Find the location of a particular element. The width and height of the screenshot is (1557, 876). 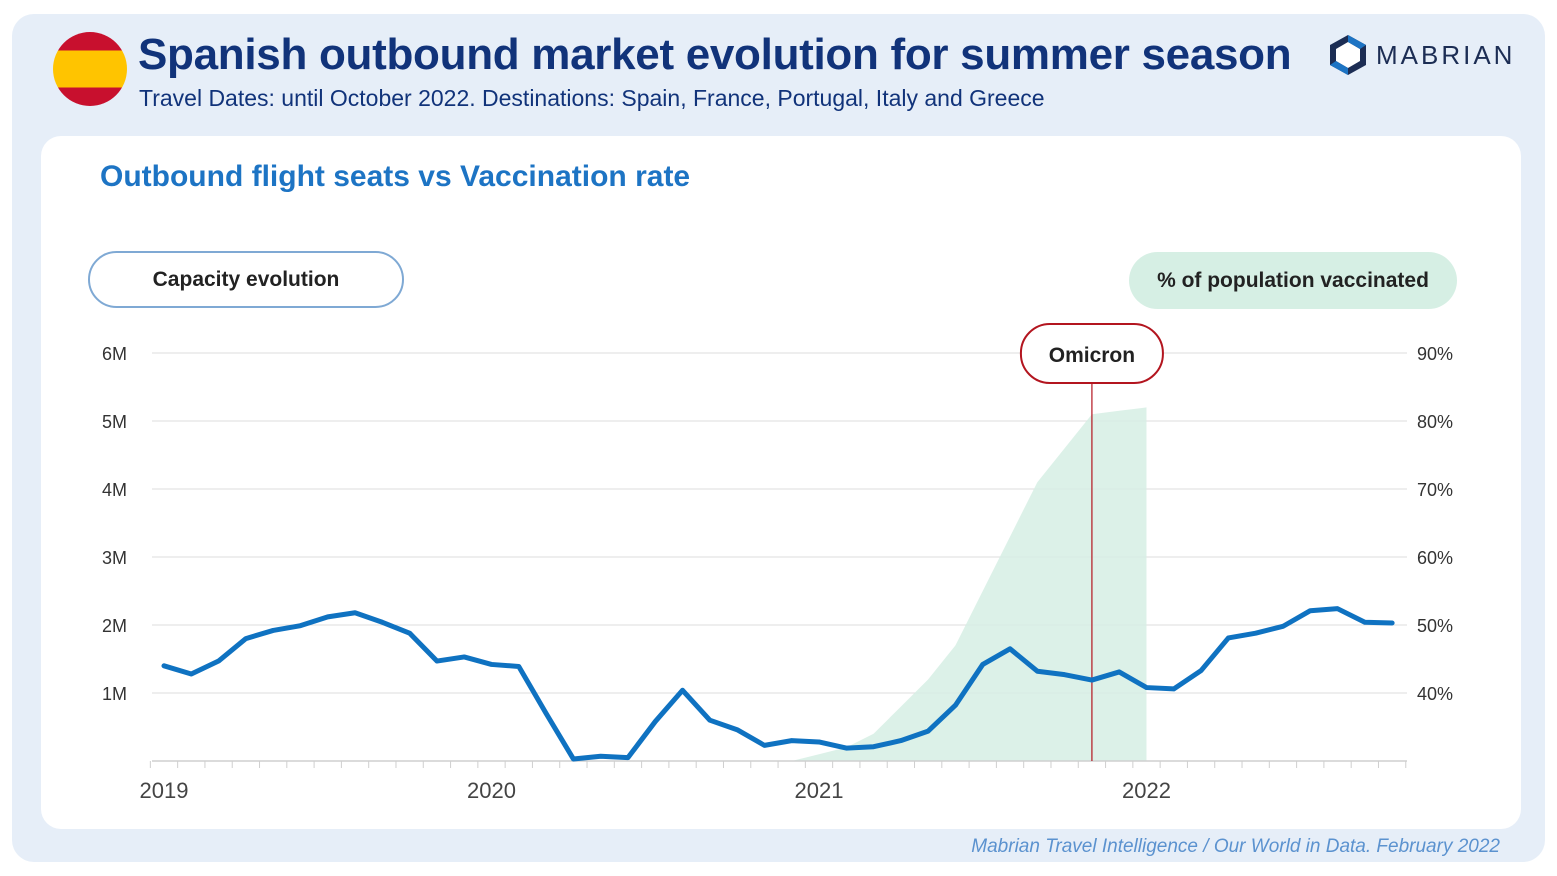

x-tick-label: 2020 is located at coordinates (491, 790).